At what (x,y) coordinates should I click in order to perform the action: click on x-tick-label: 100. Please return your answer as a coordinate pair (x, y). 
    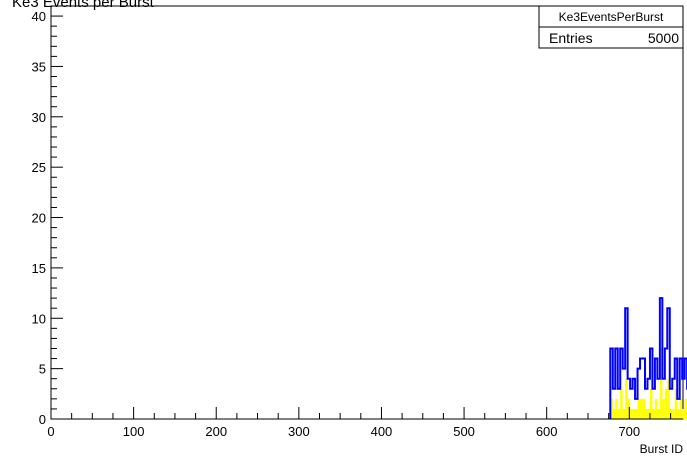
    Looking at the image, I should click on (134, 431).